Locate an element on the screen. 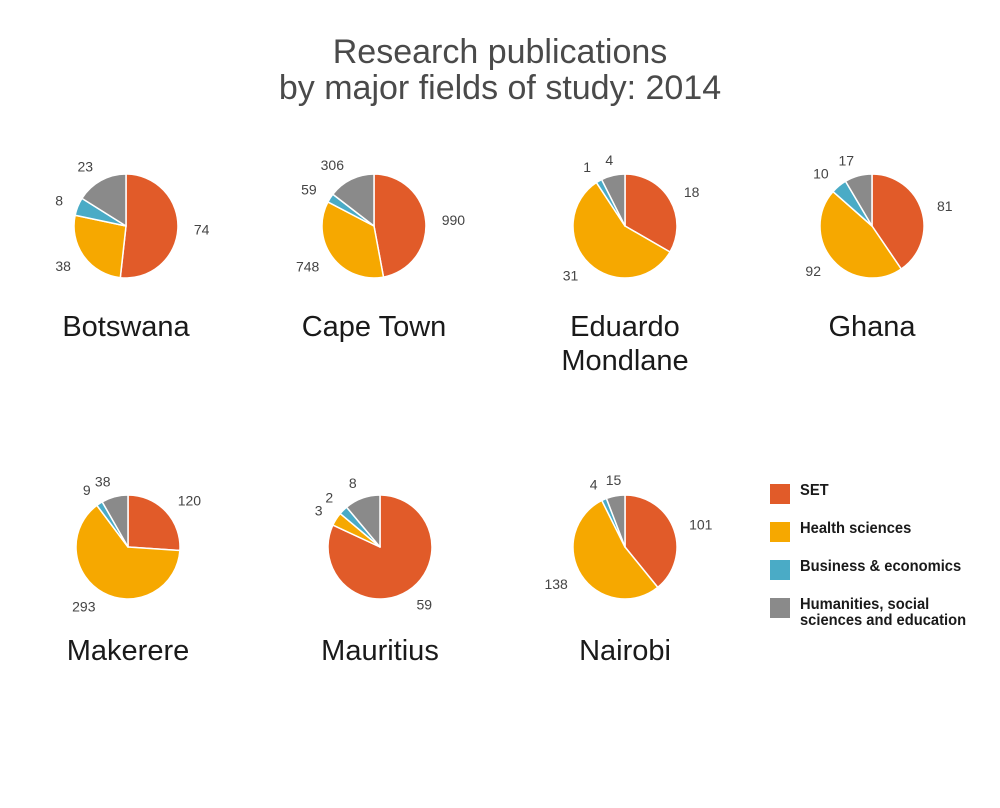 The image size is (1000, 808). pie-slice-nairobi-humanities-social-sciences-and-education is located at coordinates (615, 521).